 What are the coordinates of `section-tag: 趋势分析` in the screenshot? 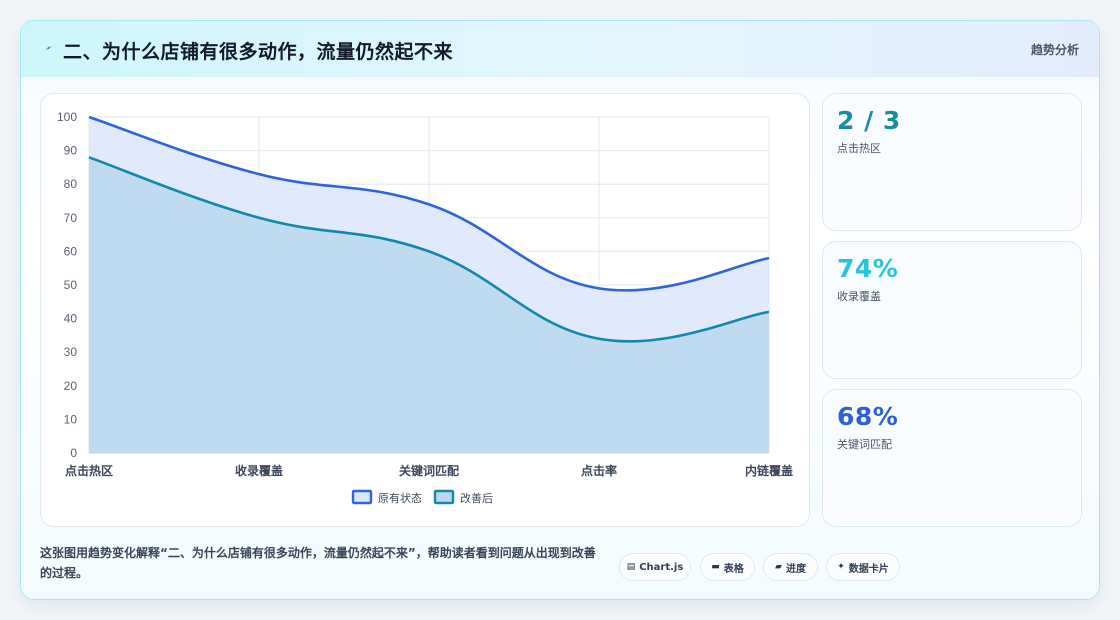 It's located at (1054, 50).